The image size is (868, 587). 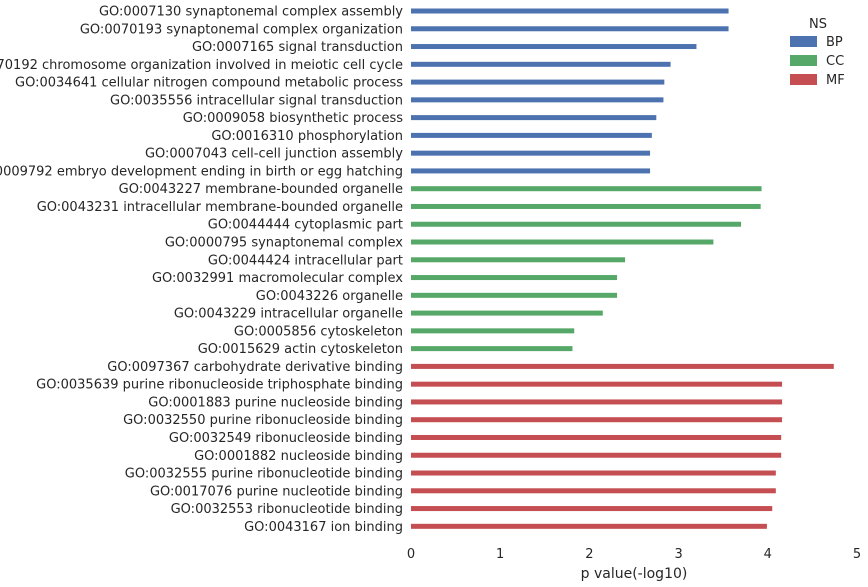 What do you see at coordinates (323, 527) in the screenshot?
I see `category-label: GO:0043167 ion binding` at bounding box center [323, 527].